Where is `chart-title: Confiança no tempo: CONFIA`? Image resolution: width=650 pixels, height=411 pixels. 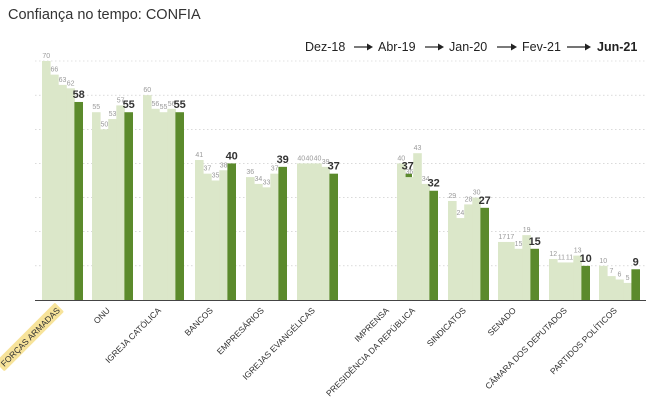
chart-title: Confiança no tempo: CONFIA is located at coordinates (104, 15).